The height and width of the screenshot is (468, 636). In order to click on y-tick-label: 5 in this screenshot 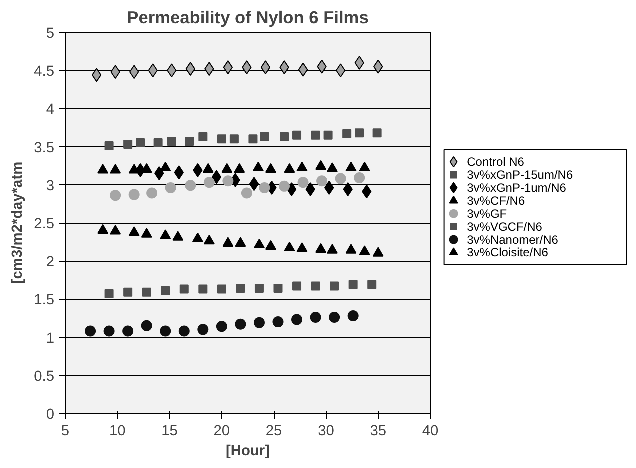, I will do `click(50, 34)`.